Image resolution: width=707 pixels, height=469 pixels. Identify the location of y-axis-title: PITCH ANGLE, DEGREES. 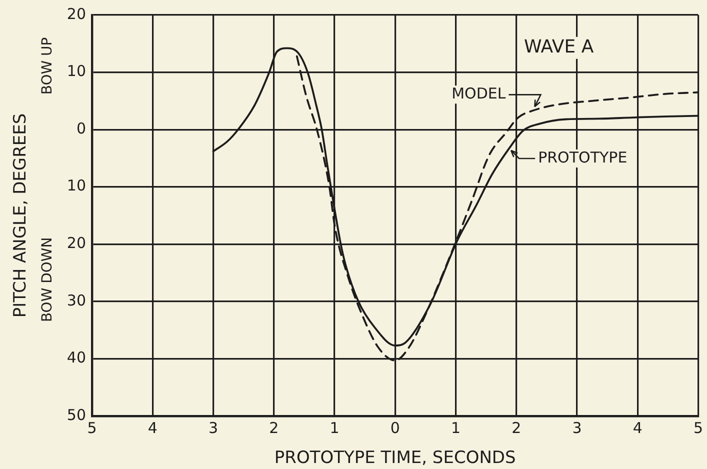
(20, 215).